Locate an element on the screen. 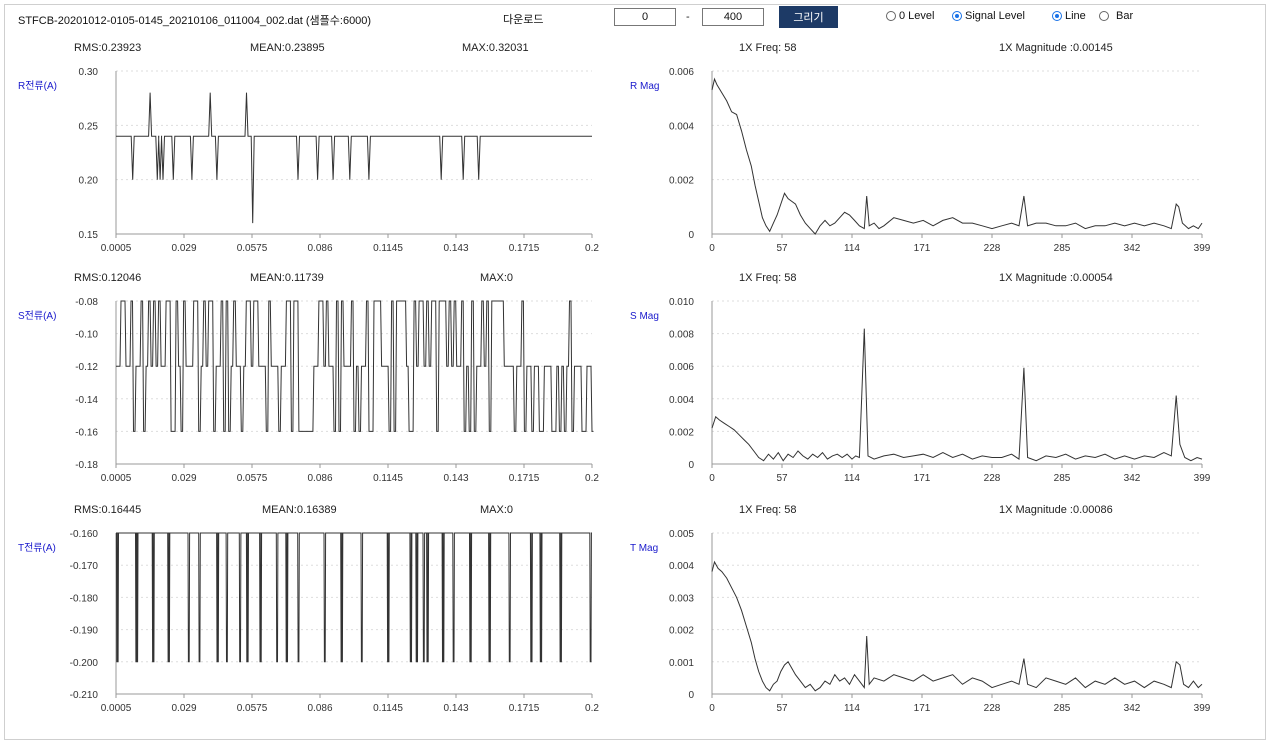 The image size is (1270, 744). radio-zero-level-dot is located at coordinates (891, 16).